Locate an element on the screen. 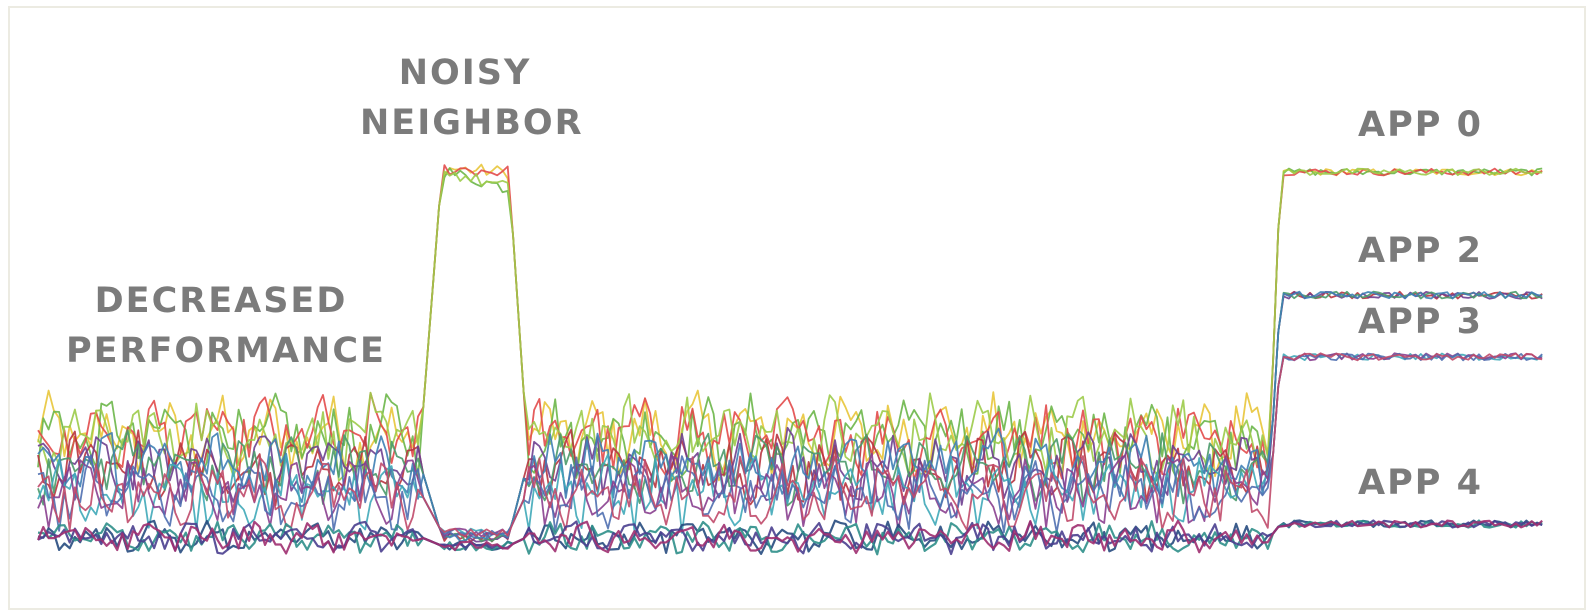  noisy-neighbor-label: NOISY NEIGHBOR is located at coordinates (472, 98).